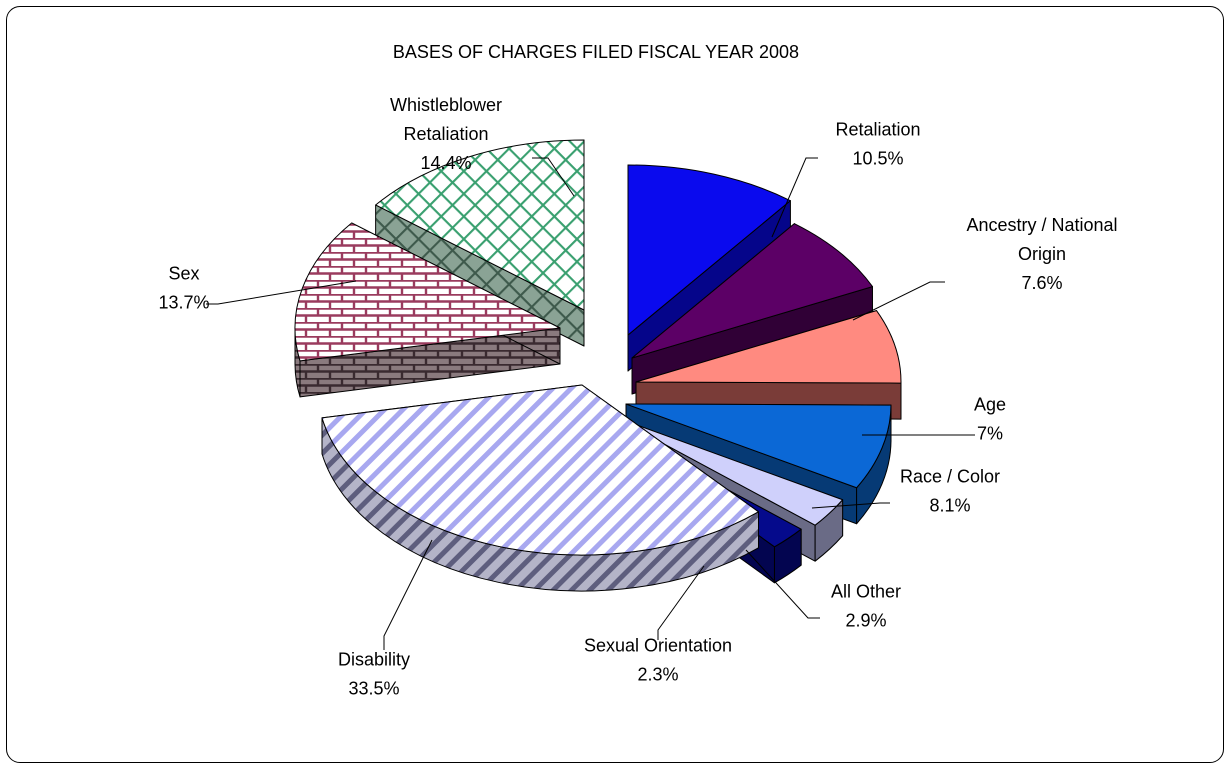 The height and width of the screenshot is (771, 1232). I want to click on data-label-disability: Disability 33.5%, so click(374, 674).